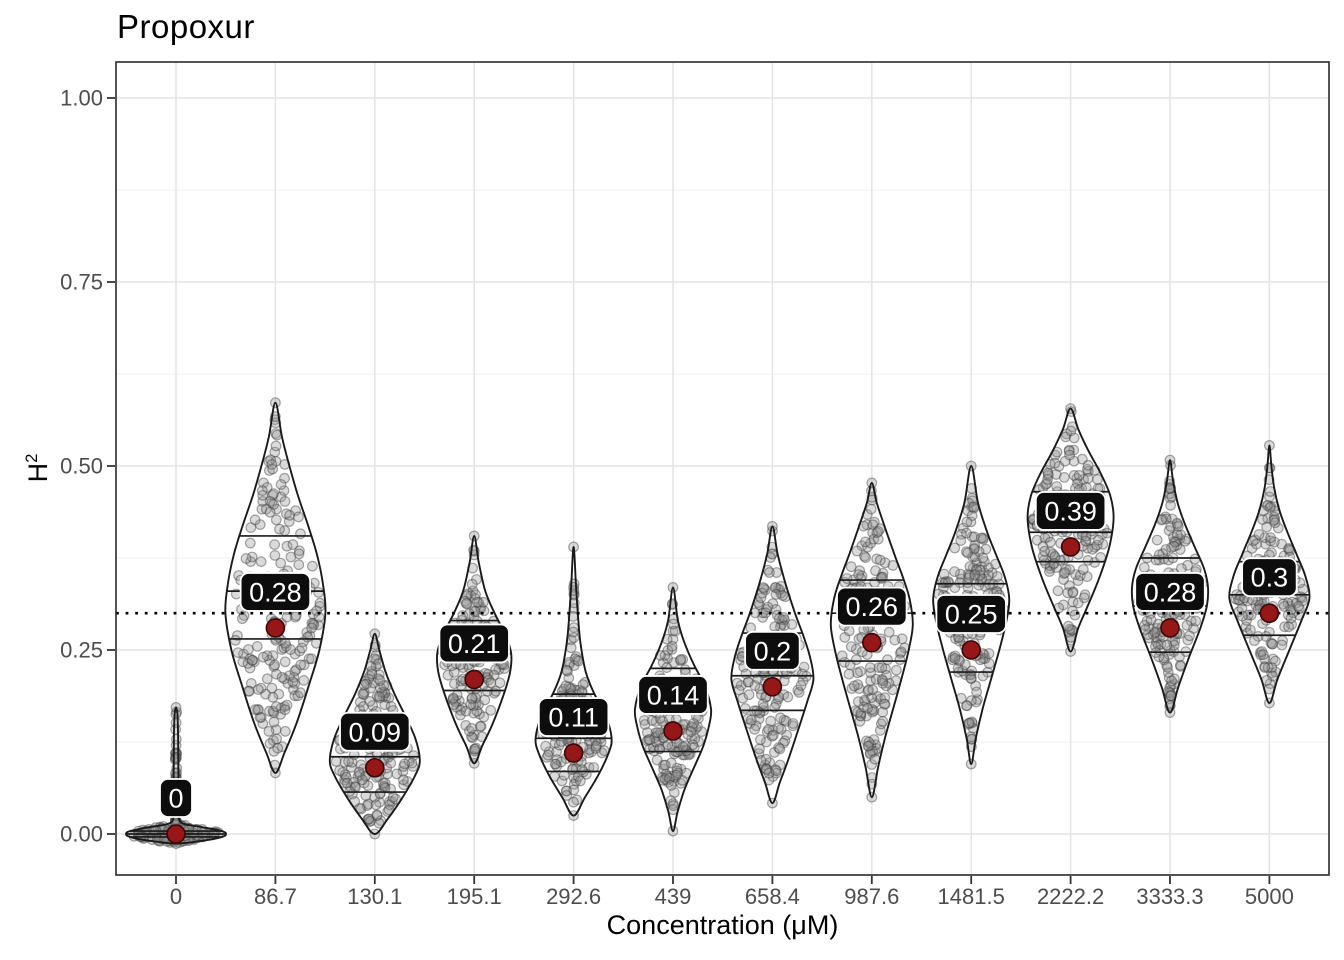 The image size is (1344, 960). I want to click on x-tick-label: 439, so click(673, 896).